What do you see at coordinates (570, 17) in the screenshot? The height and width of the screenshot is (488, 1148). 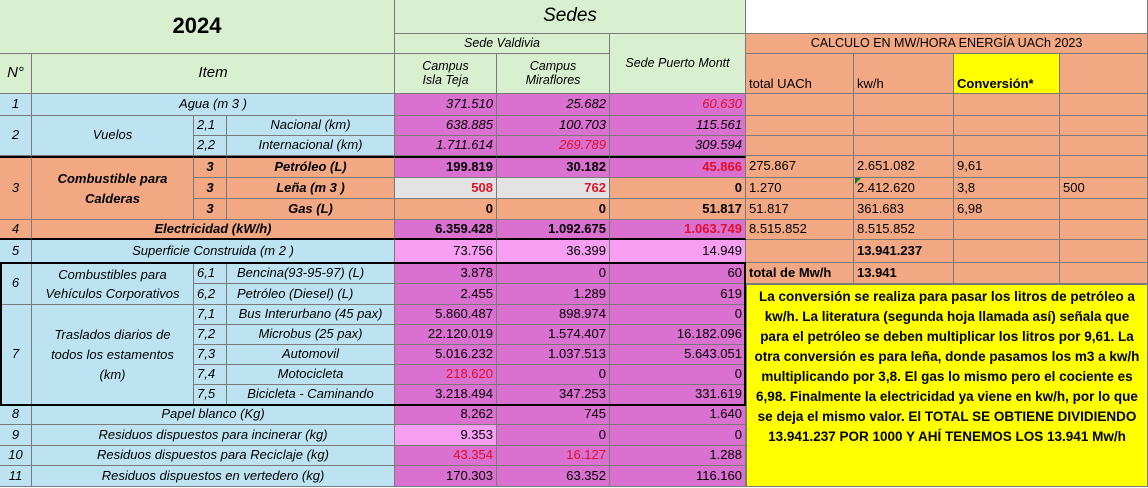 I see `sedes-header: Sedes` at bounding box center [570, 17].